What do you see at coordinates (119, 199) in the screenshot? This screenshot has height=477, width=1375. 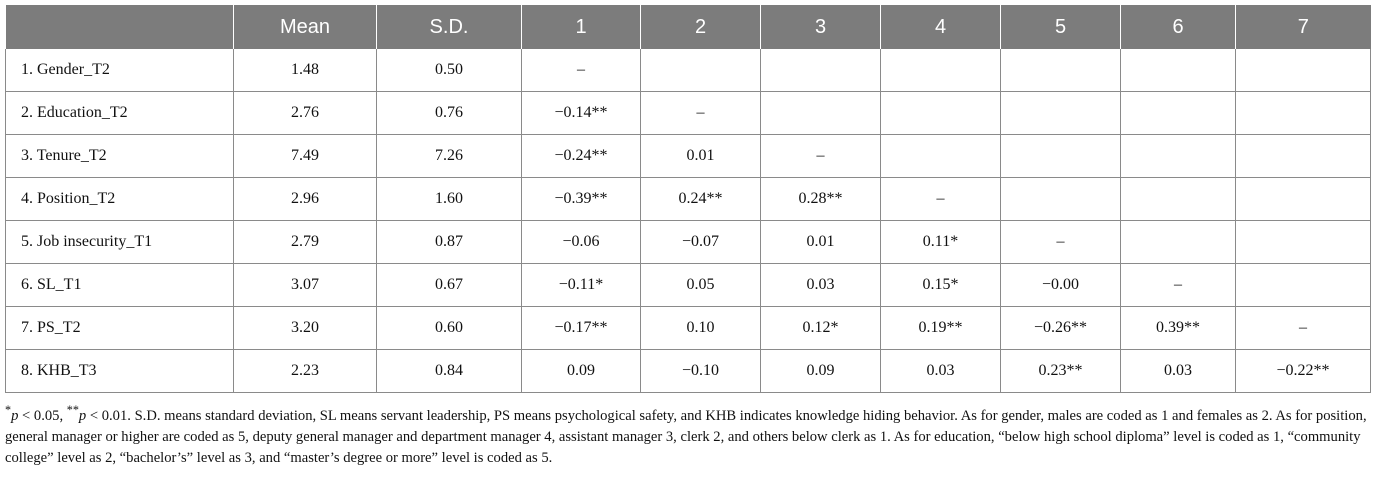 I see `variable-name-cell: 4. Position_T2` at bounding box center [119, 199].